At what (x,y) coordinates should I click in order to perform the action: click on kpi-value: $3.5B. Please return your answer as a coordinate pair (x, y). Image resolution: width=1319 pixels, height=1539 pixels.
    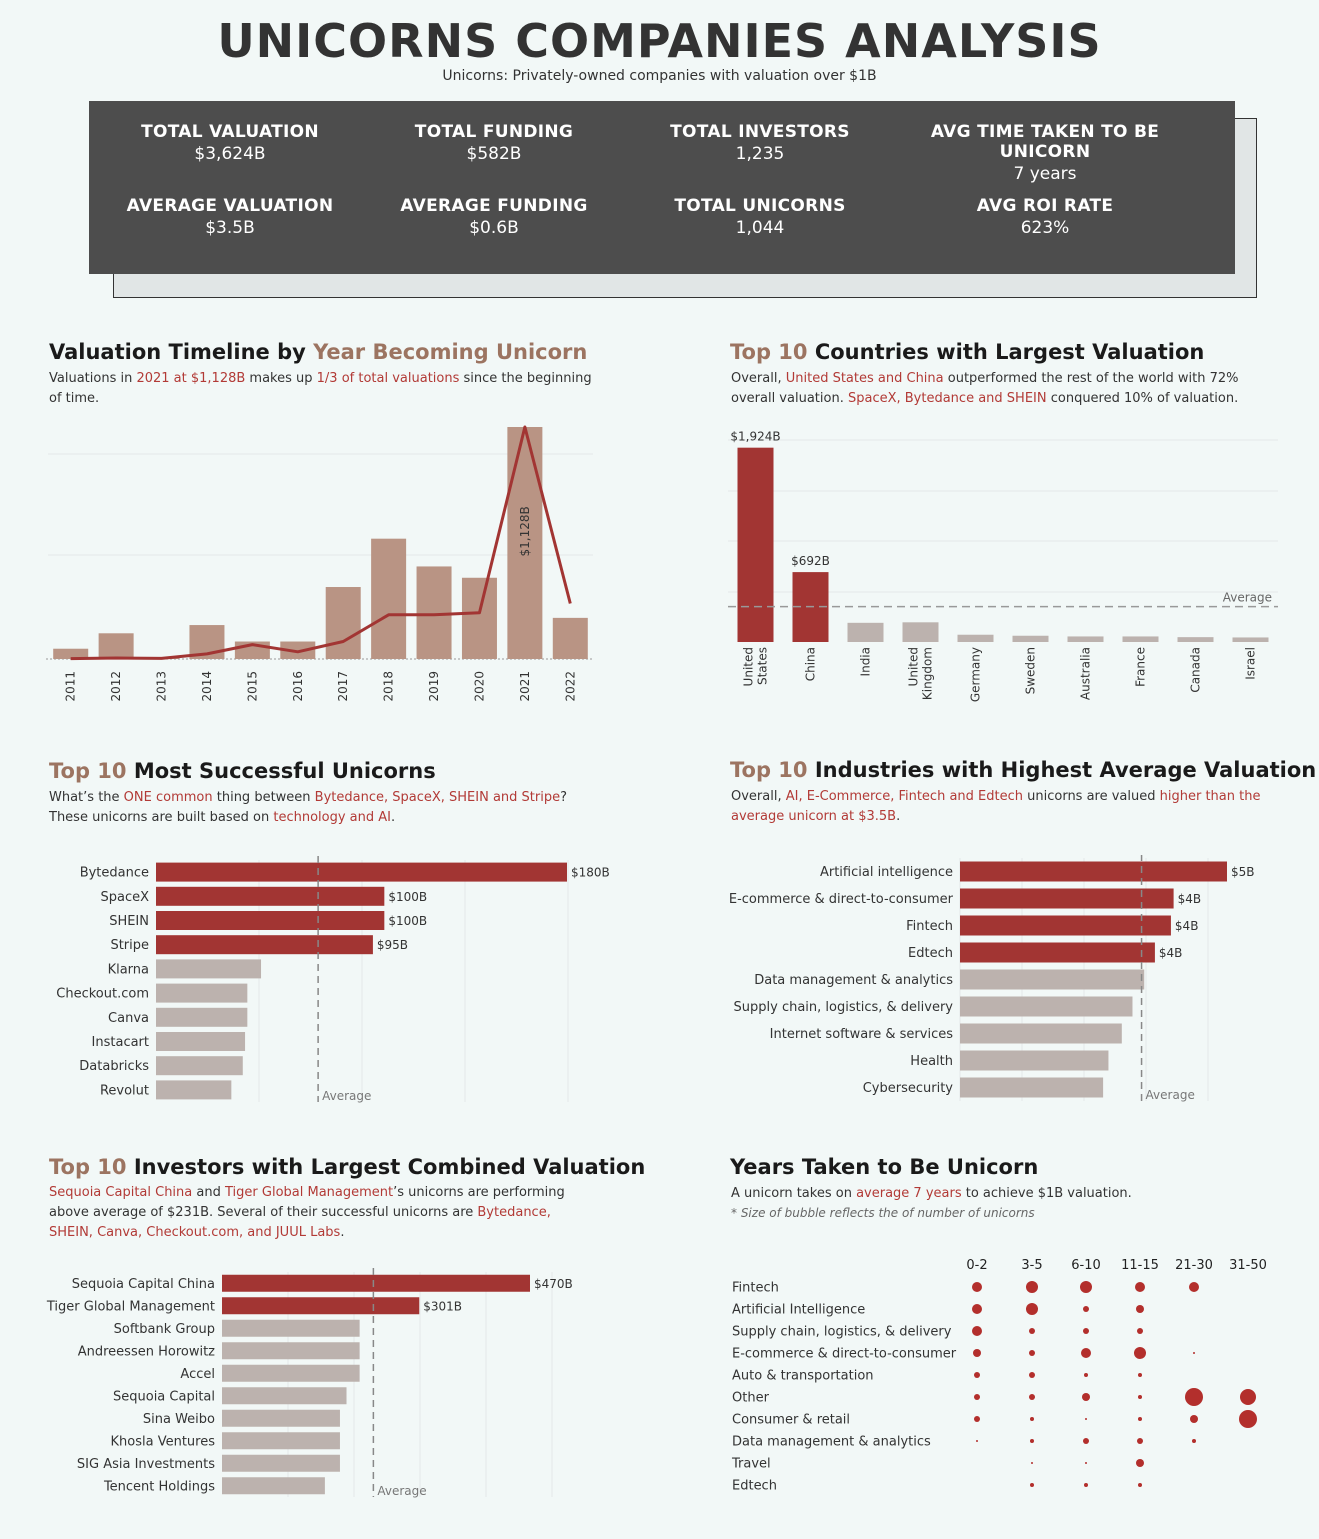
    Looking at the image, I should click on (230, 228).